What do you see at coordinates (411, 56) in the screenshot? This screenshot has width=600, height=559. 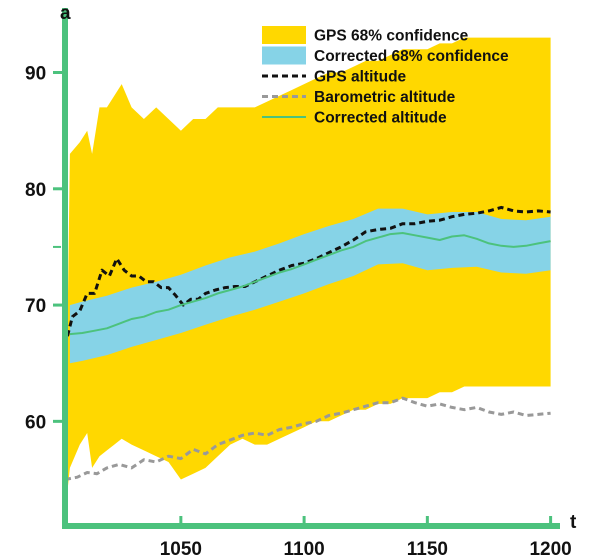 I see `legend-corrected-band-label: Corrected 68% confidence` at bounding box center [411, 56].